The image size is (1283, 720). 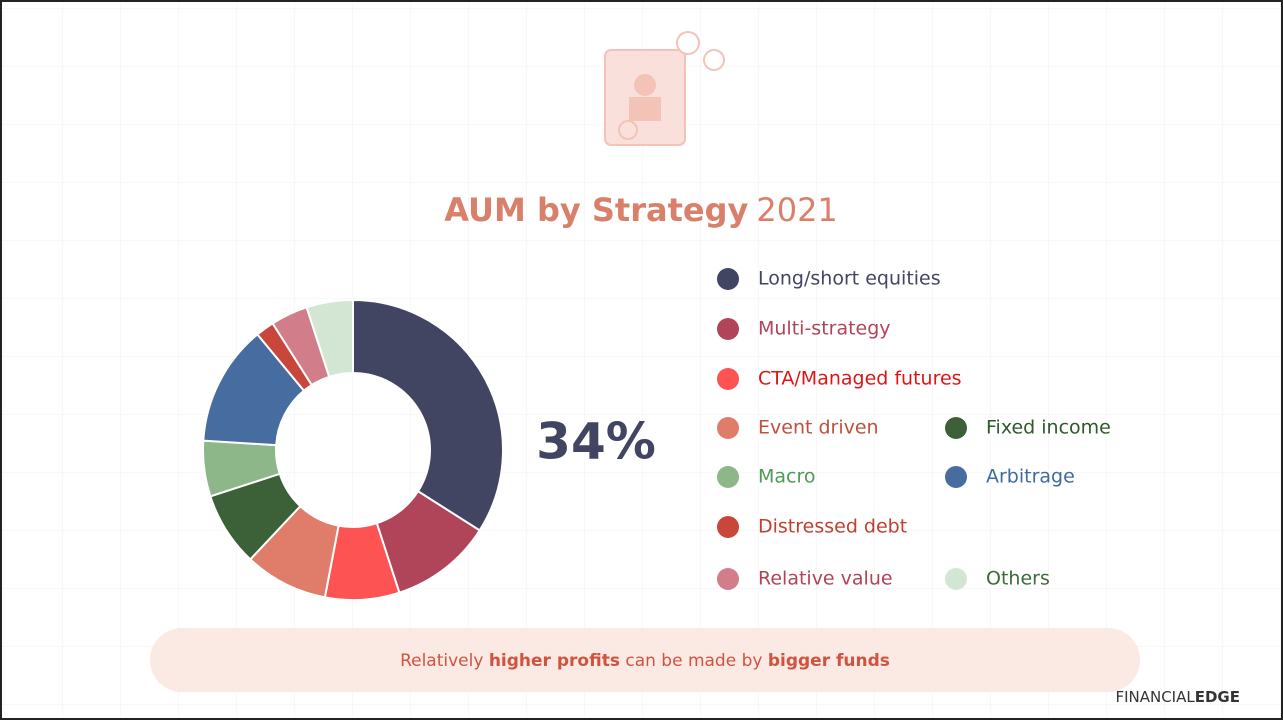 I want to click on legend-label: CTA/Managed futures, so click(x=860, y=379).